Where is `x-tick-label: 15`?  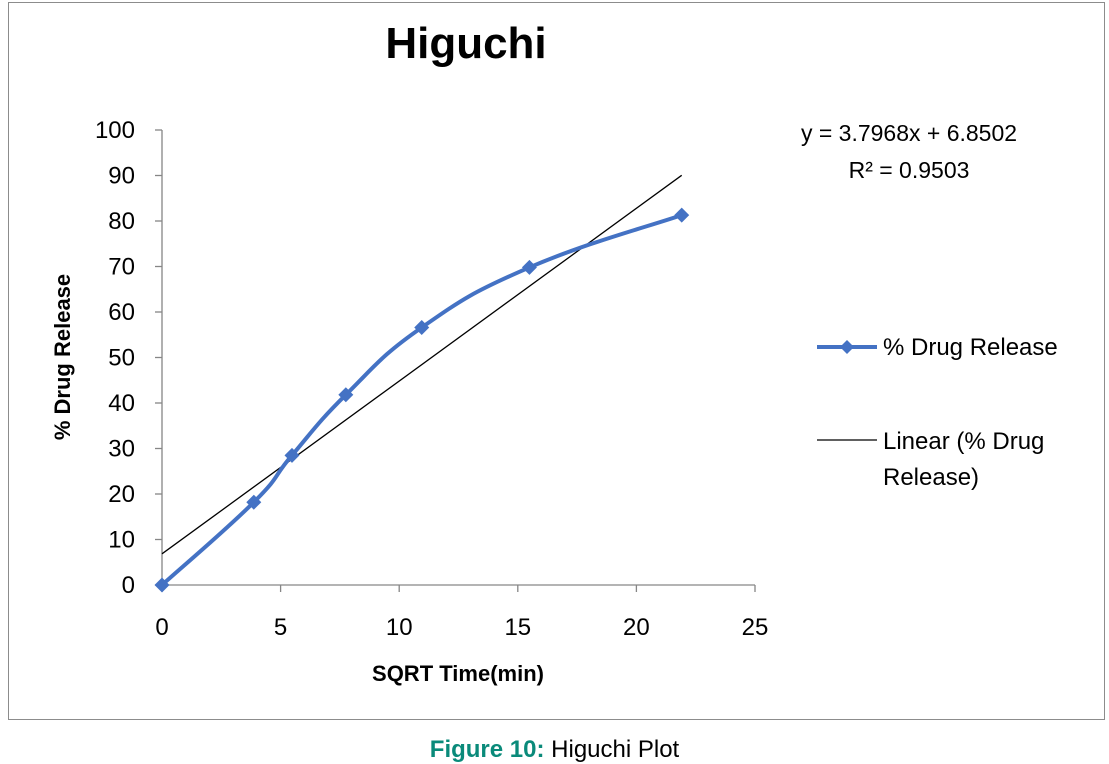 x-tick-label: 15 is located at coordinates (517, 627).